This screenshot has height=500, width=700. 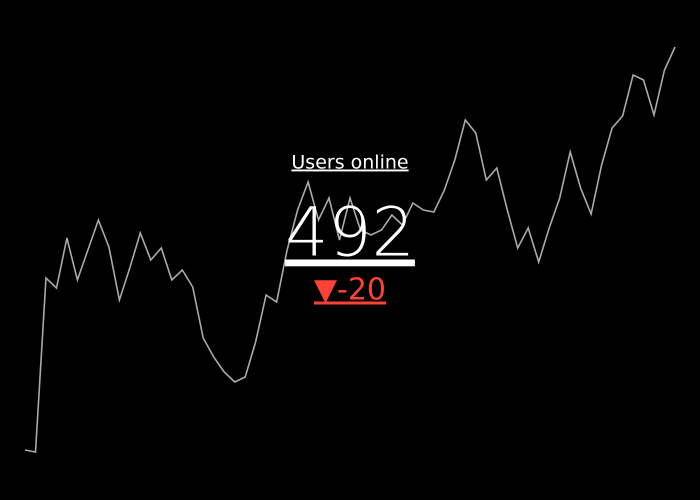 I want to click on indicator-delta: ▼-20, so click(x=350, y=290).